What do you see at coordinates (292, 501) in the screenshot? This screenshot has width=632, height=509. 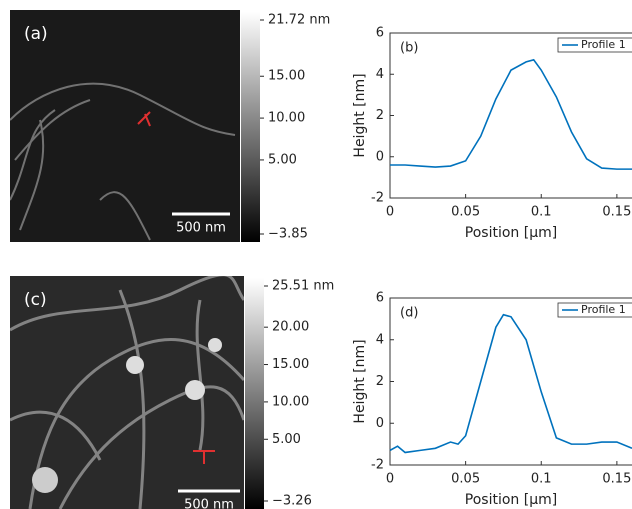 I see `colorbar-tick-label: −3.26` at bounding box center [292, 501].